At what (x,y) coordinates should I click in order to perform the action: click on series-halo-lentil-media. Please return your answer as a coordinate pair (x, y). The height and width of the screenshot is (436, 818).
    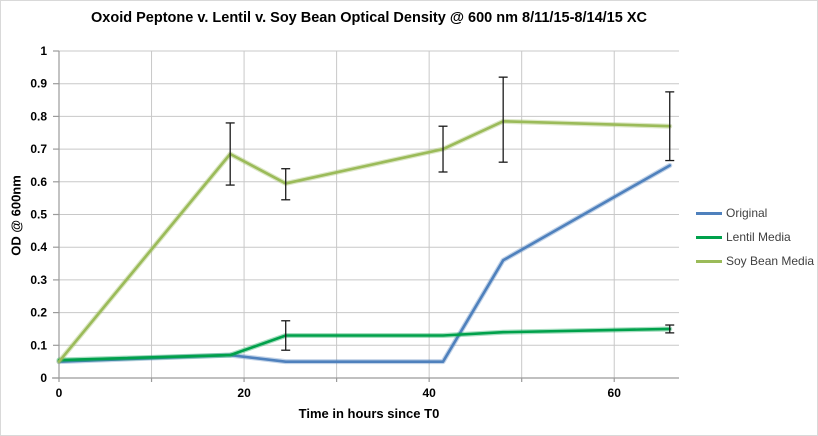
    Looking at the image, I should click on (364, 344).